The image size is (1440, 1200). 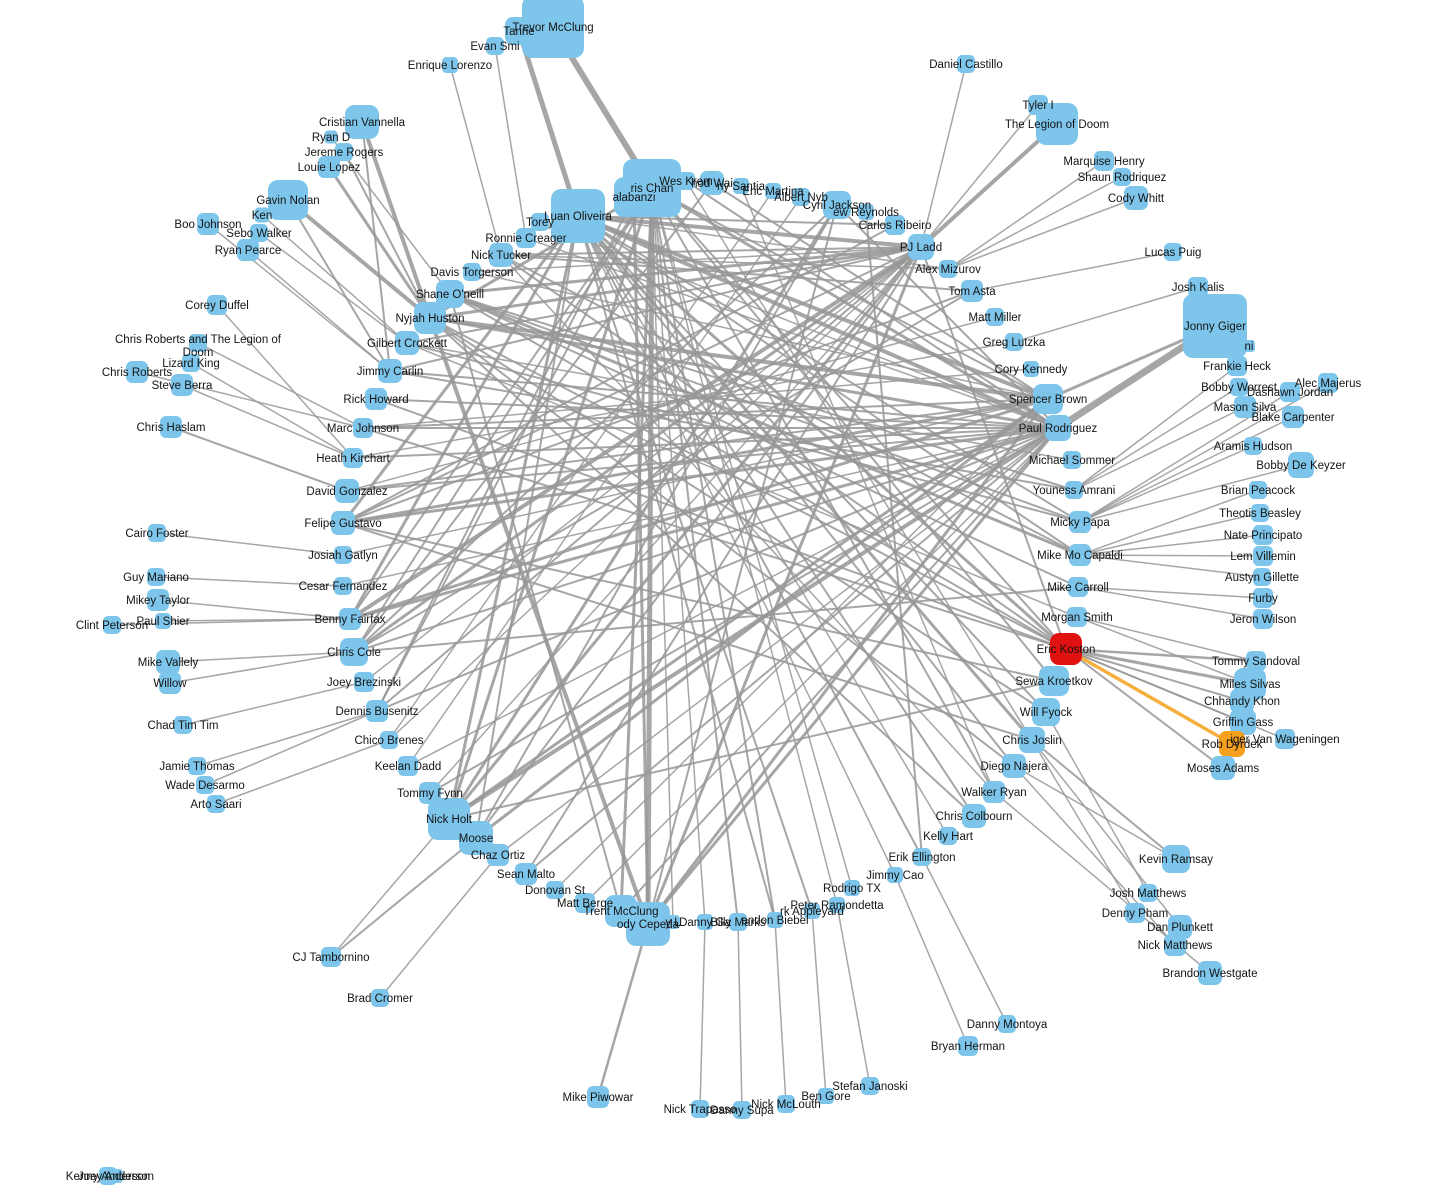 I want to click on node-moses-adams, so click(x=1223, y=768).